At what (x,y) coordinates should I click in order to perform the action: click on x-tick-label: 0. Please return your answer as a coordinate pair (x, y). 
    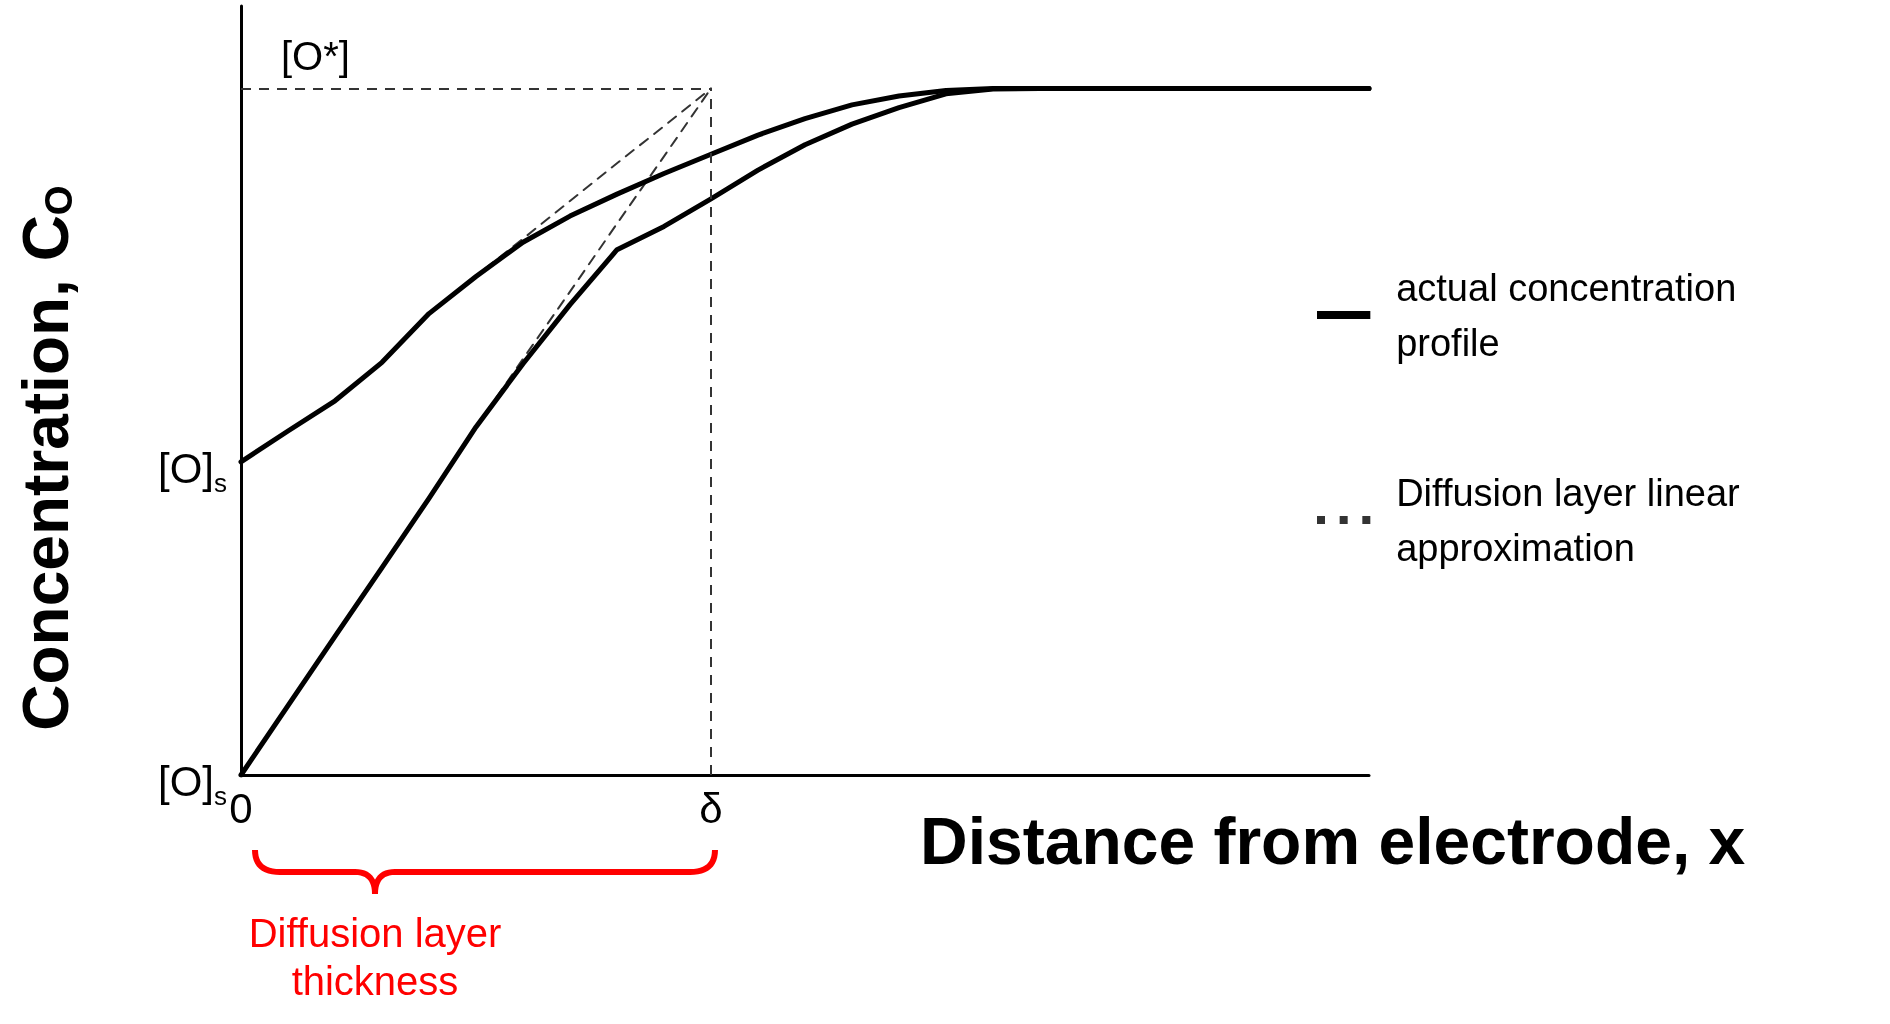
    Looking at the image, I should click on (241, 808).